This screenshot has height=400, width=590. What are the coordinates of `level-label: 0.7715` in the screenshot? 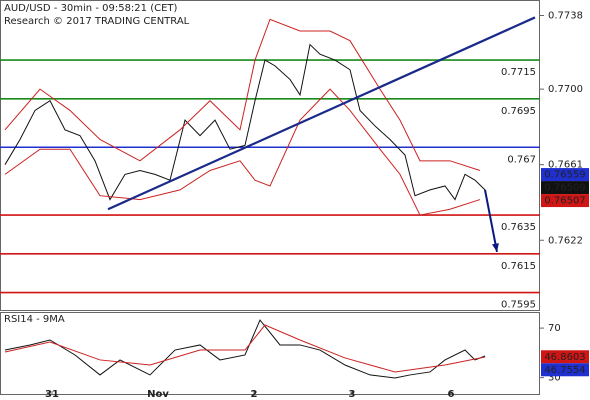 It's located at (518, 72).